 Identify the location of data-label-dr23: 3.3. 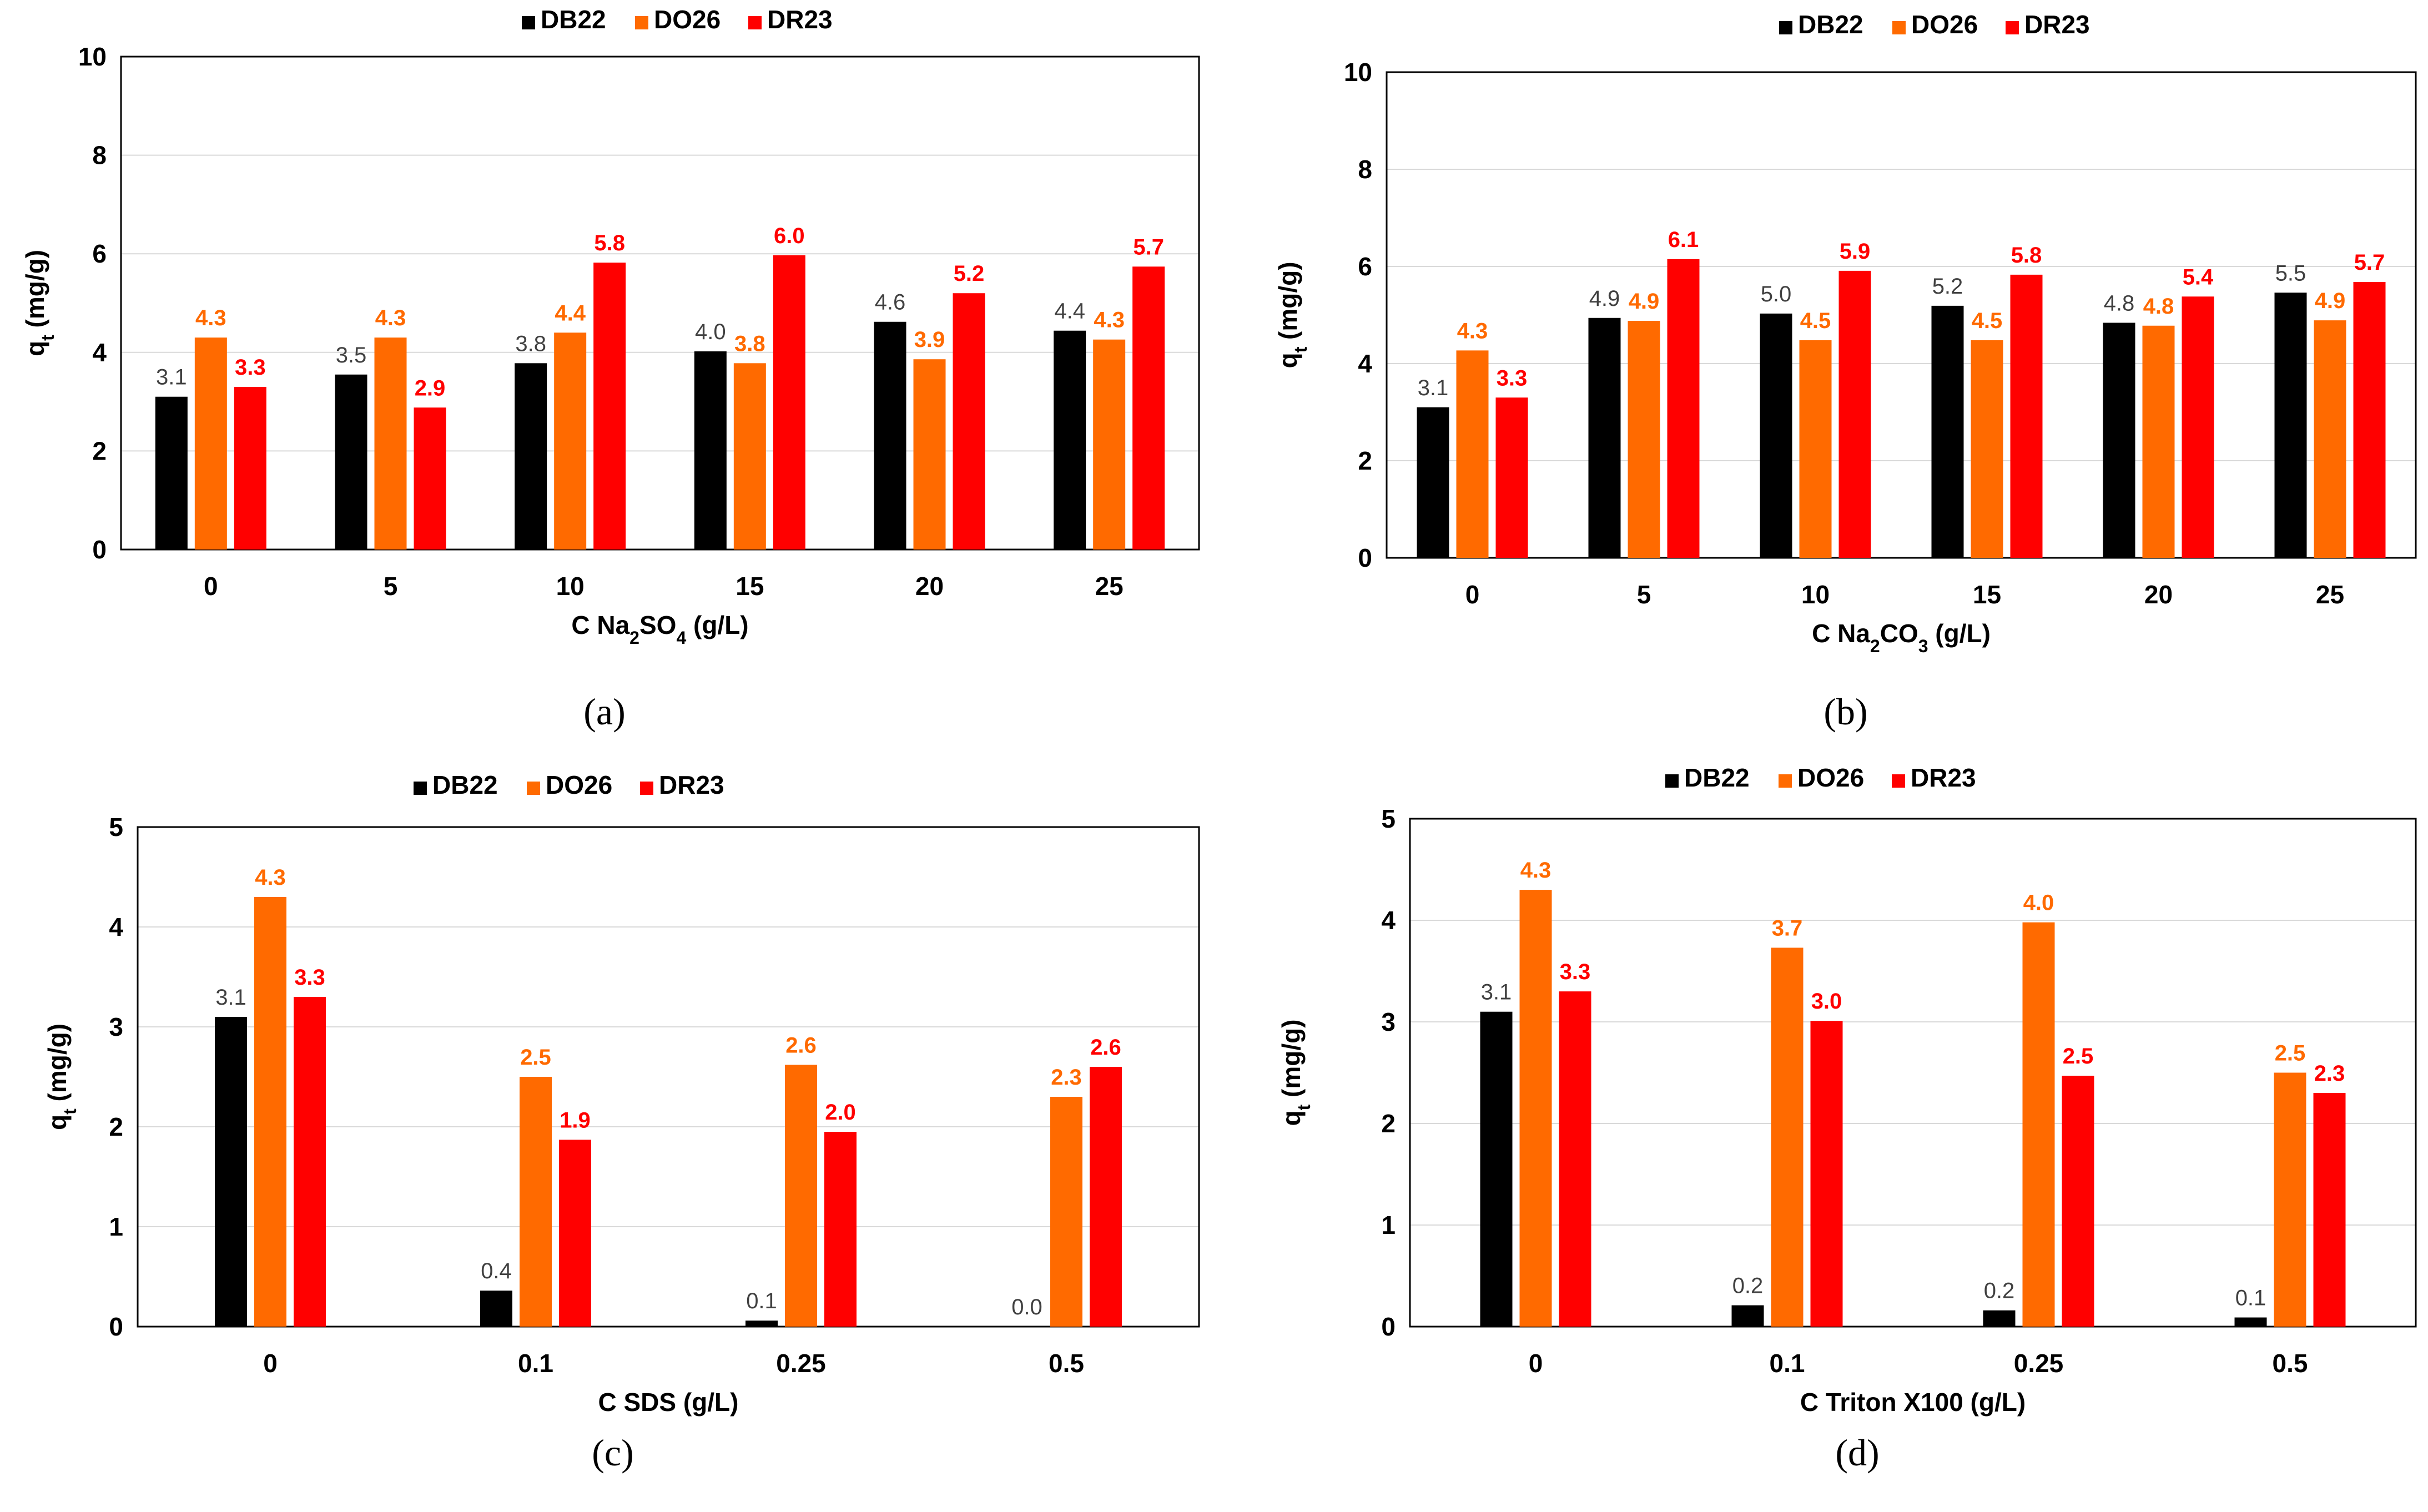
(250, 367).